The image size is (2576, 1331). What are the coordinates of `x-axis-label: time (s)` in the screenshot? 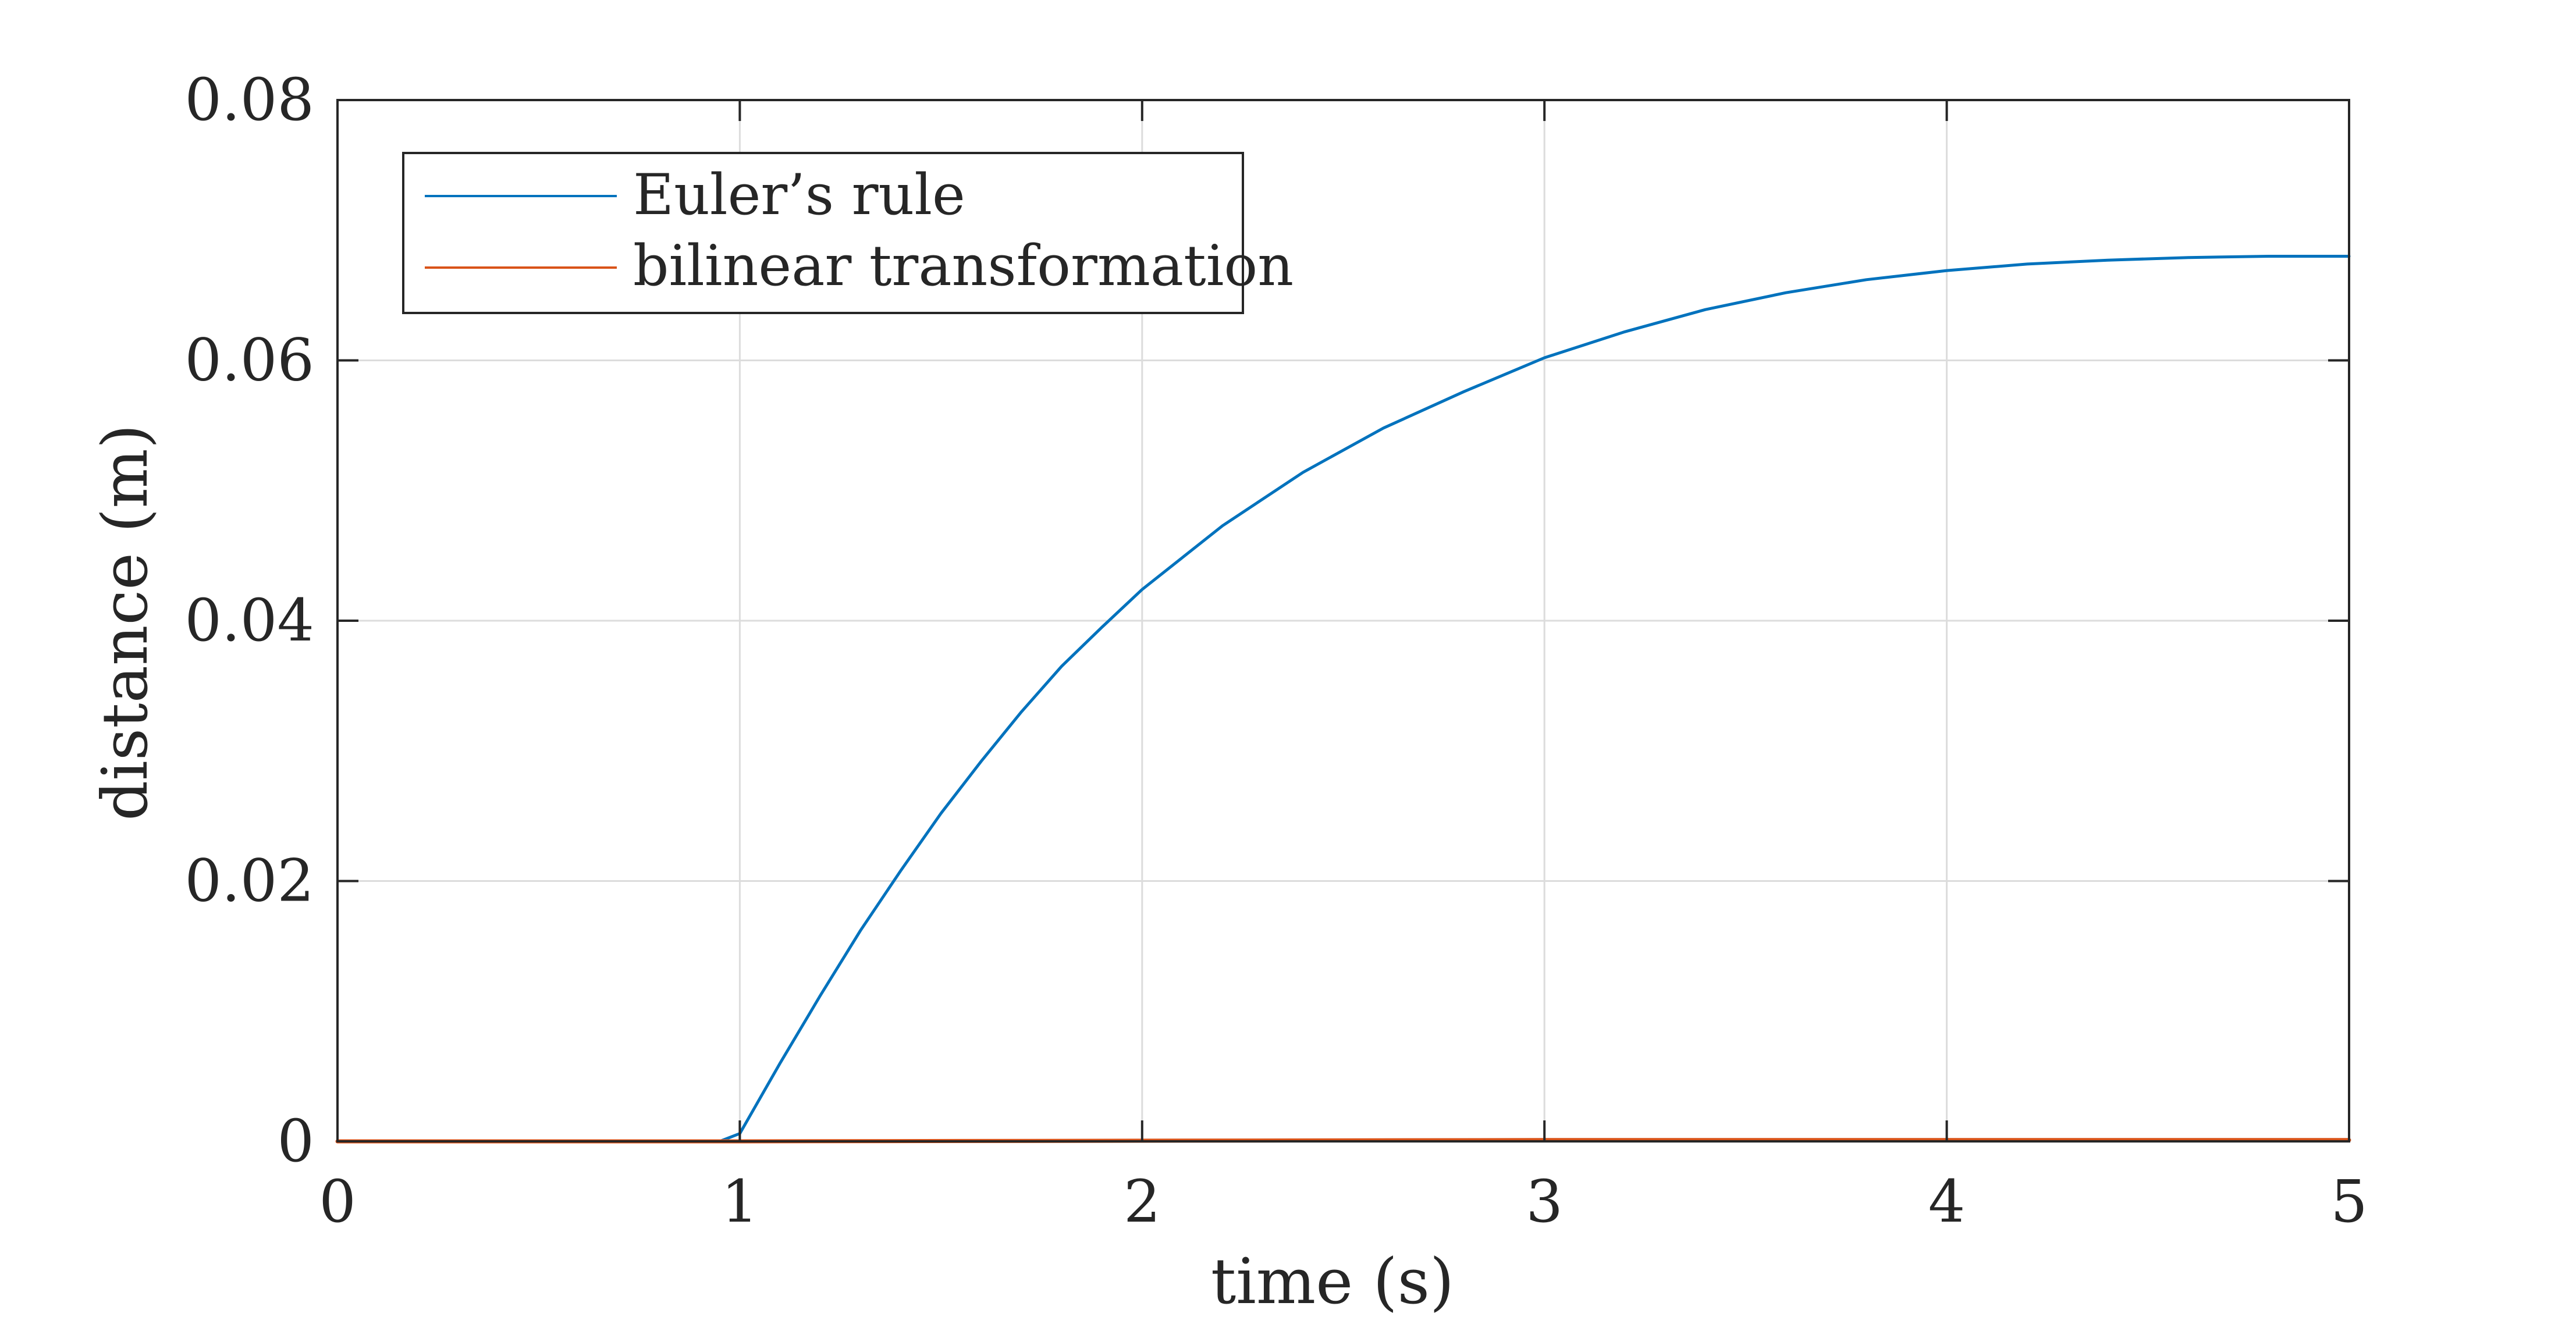 It's located at (1333, 1282).